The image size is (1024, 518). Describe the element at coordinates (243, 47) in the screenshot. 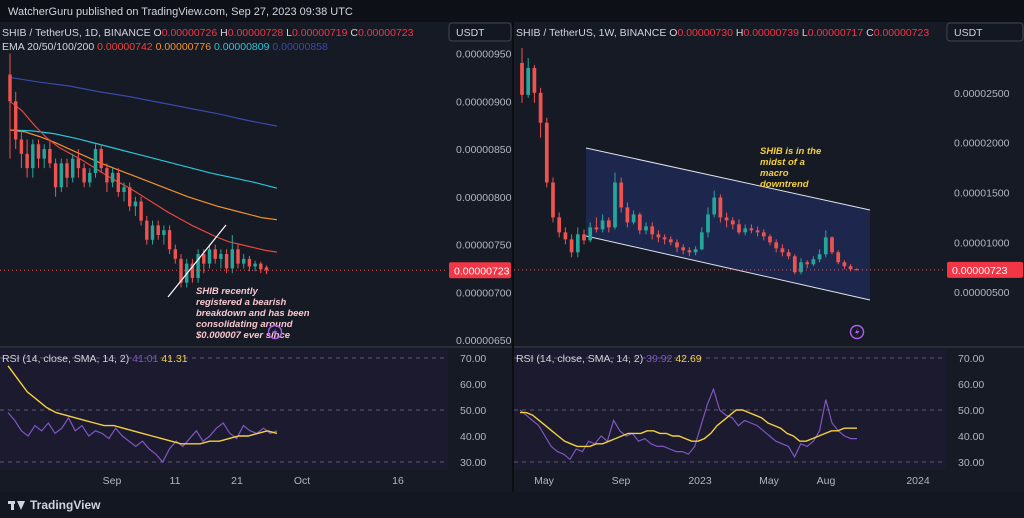

I see `ema-value: 0.00000809` at that location.